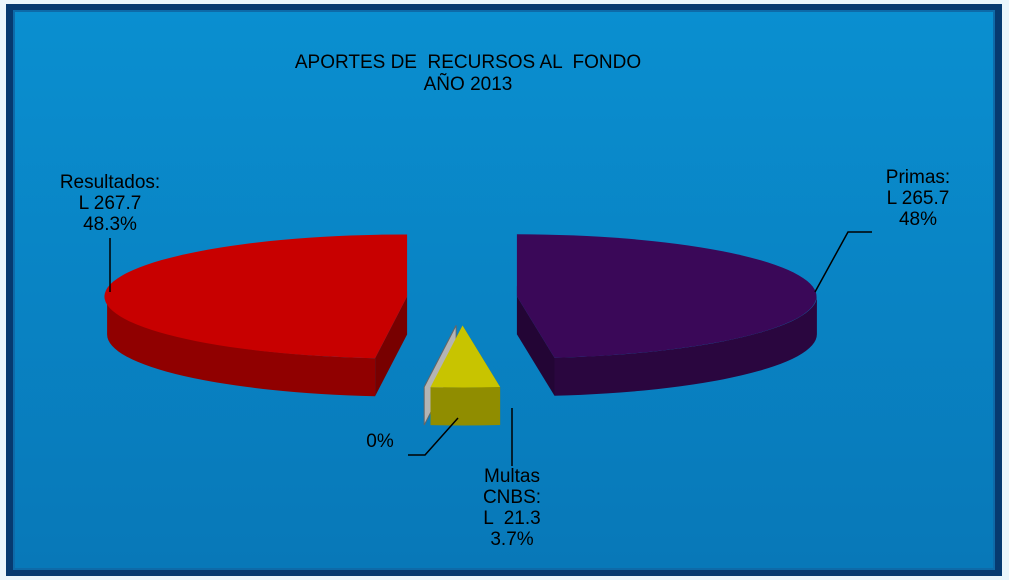 The image size is (1009, 580). Describe the element at coordinates (110, 224) in the screenshot. I see `value-label: 48.3%` at that location.